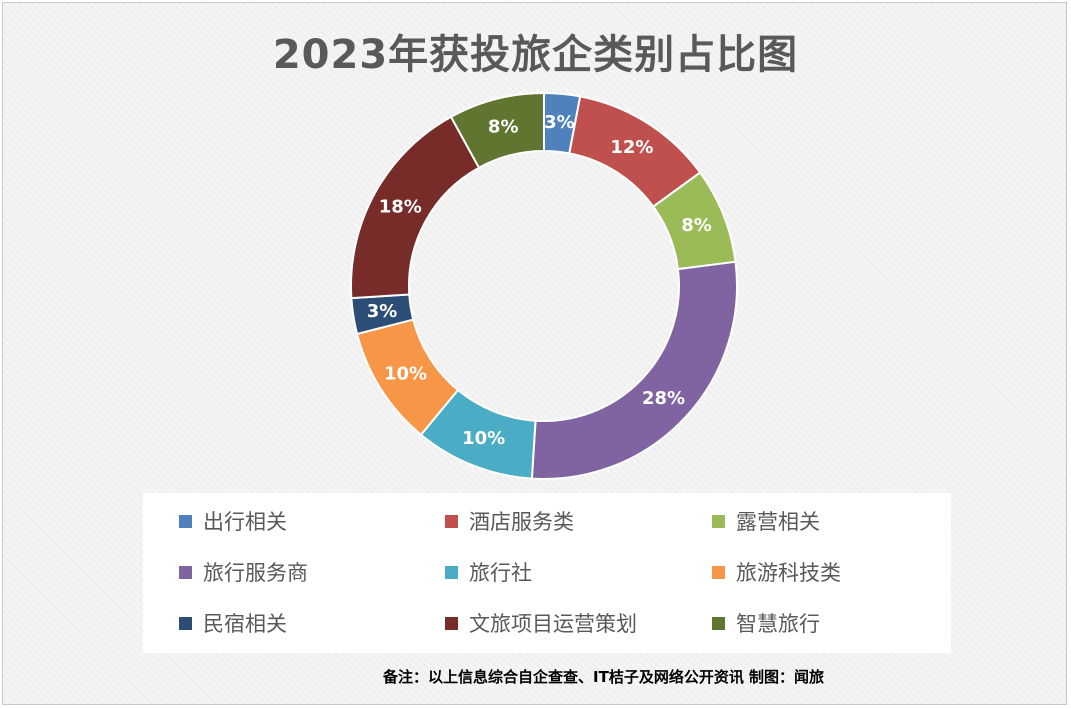 The image size is (1071, 709). What do you see at coordinates (778, 522) in the screenshot?
I see `legend-label: 露营相关` at bounding box center [778, 522].